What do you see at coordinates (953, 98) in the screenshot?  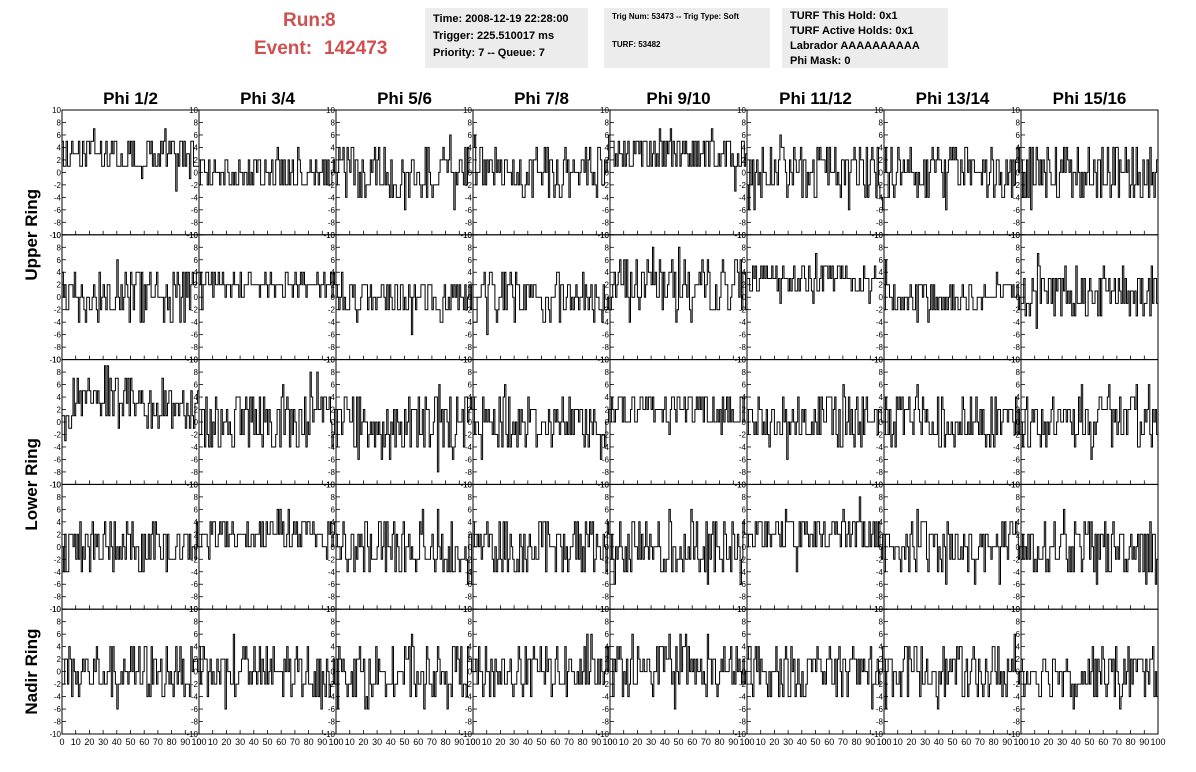 I see `column-title: Phi 13/14` at bounding box center [953, 98].